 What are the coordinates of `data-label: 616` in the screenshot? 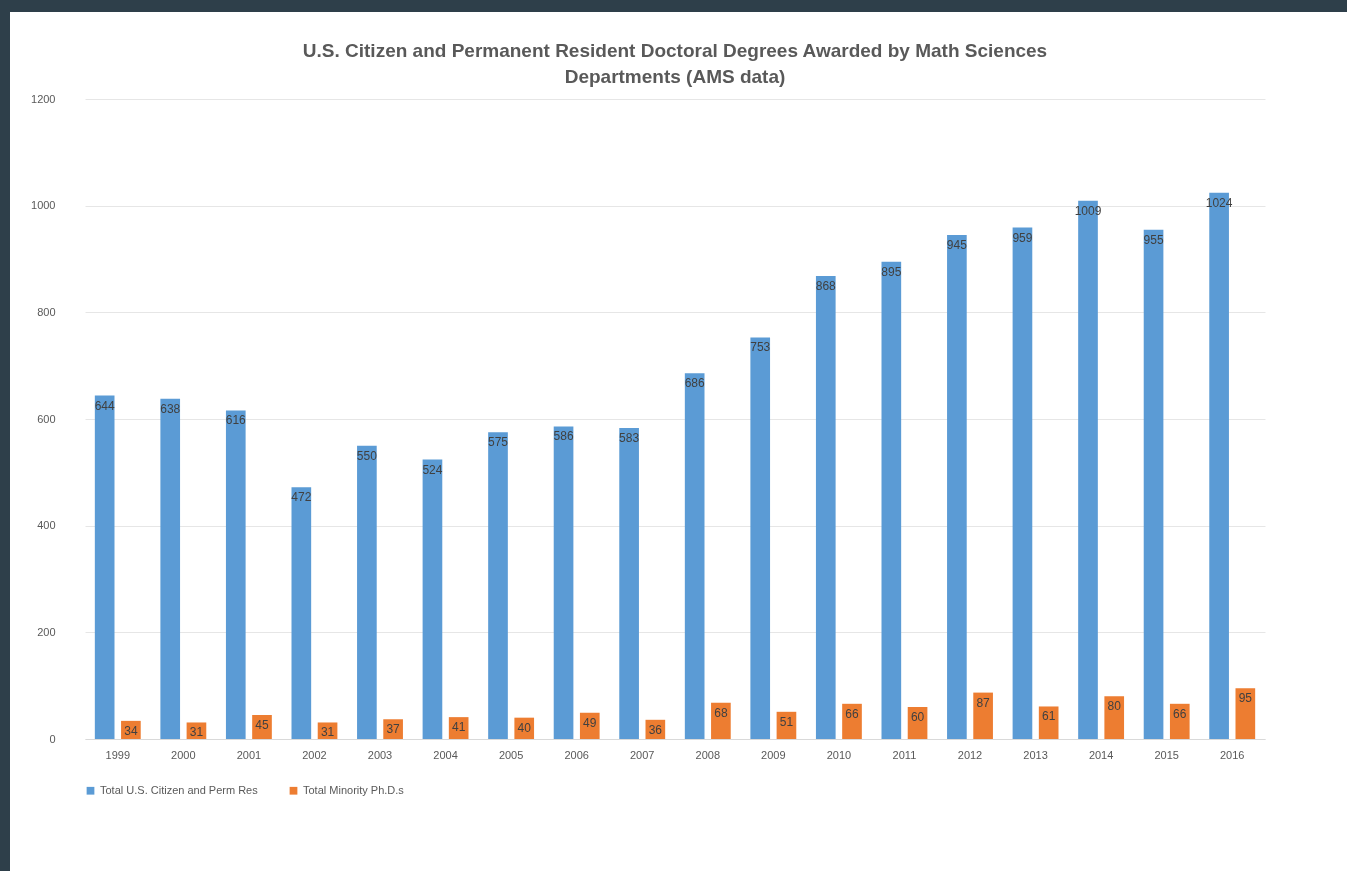 It's located at (236, 420).